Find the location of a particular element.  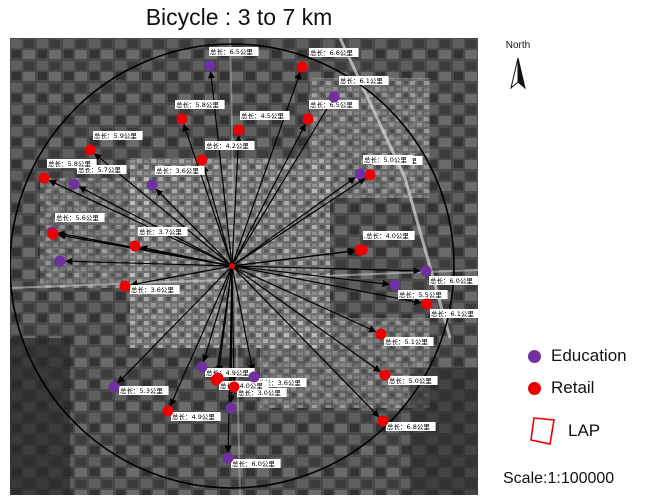

distance-label: 总长：6.6公里 is located at coordinates (331, 52).